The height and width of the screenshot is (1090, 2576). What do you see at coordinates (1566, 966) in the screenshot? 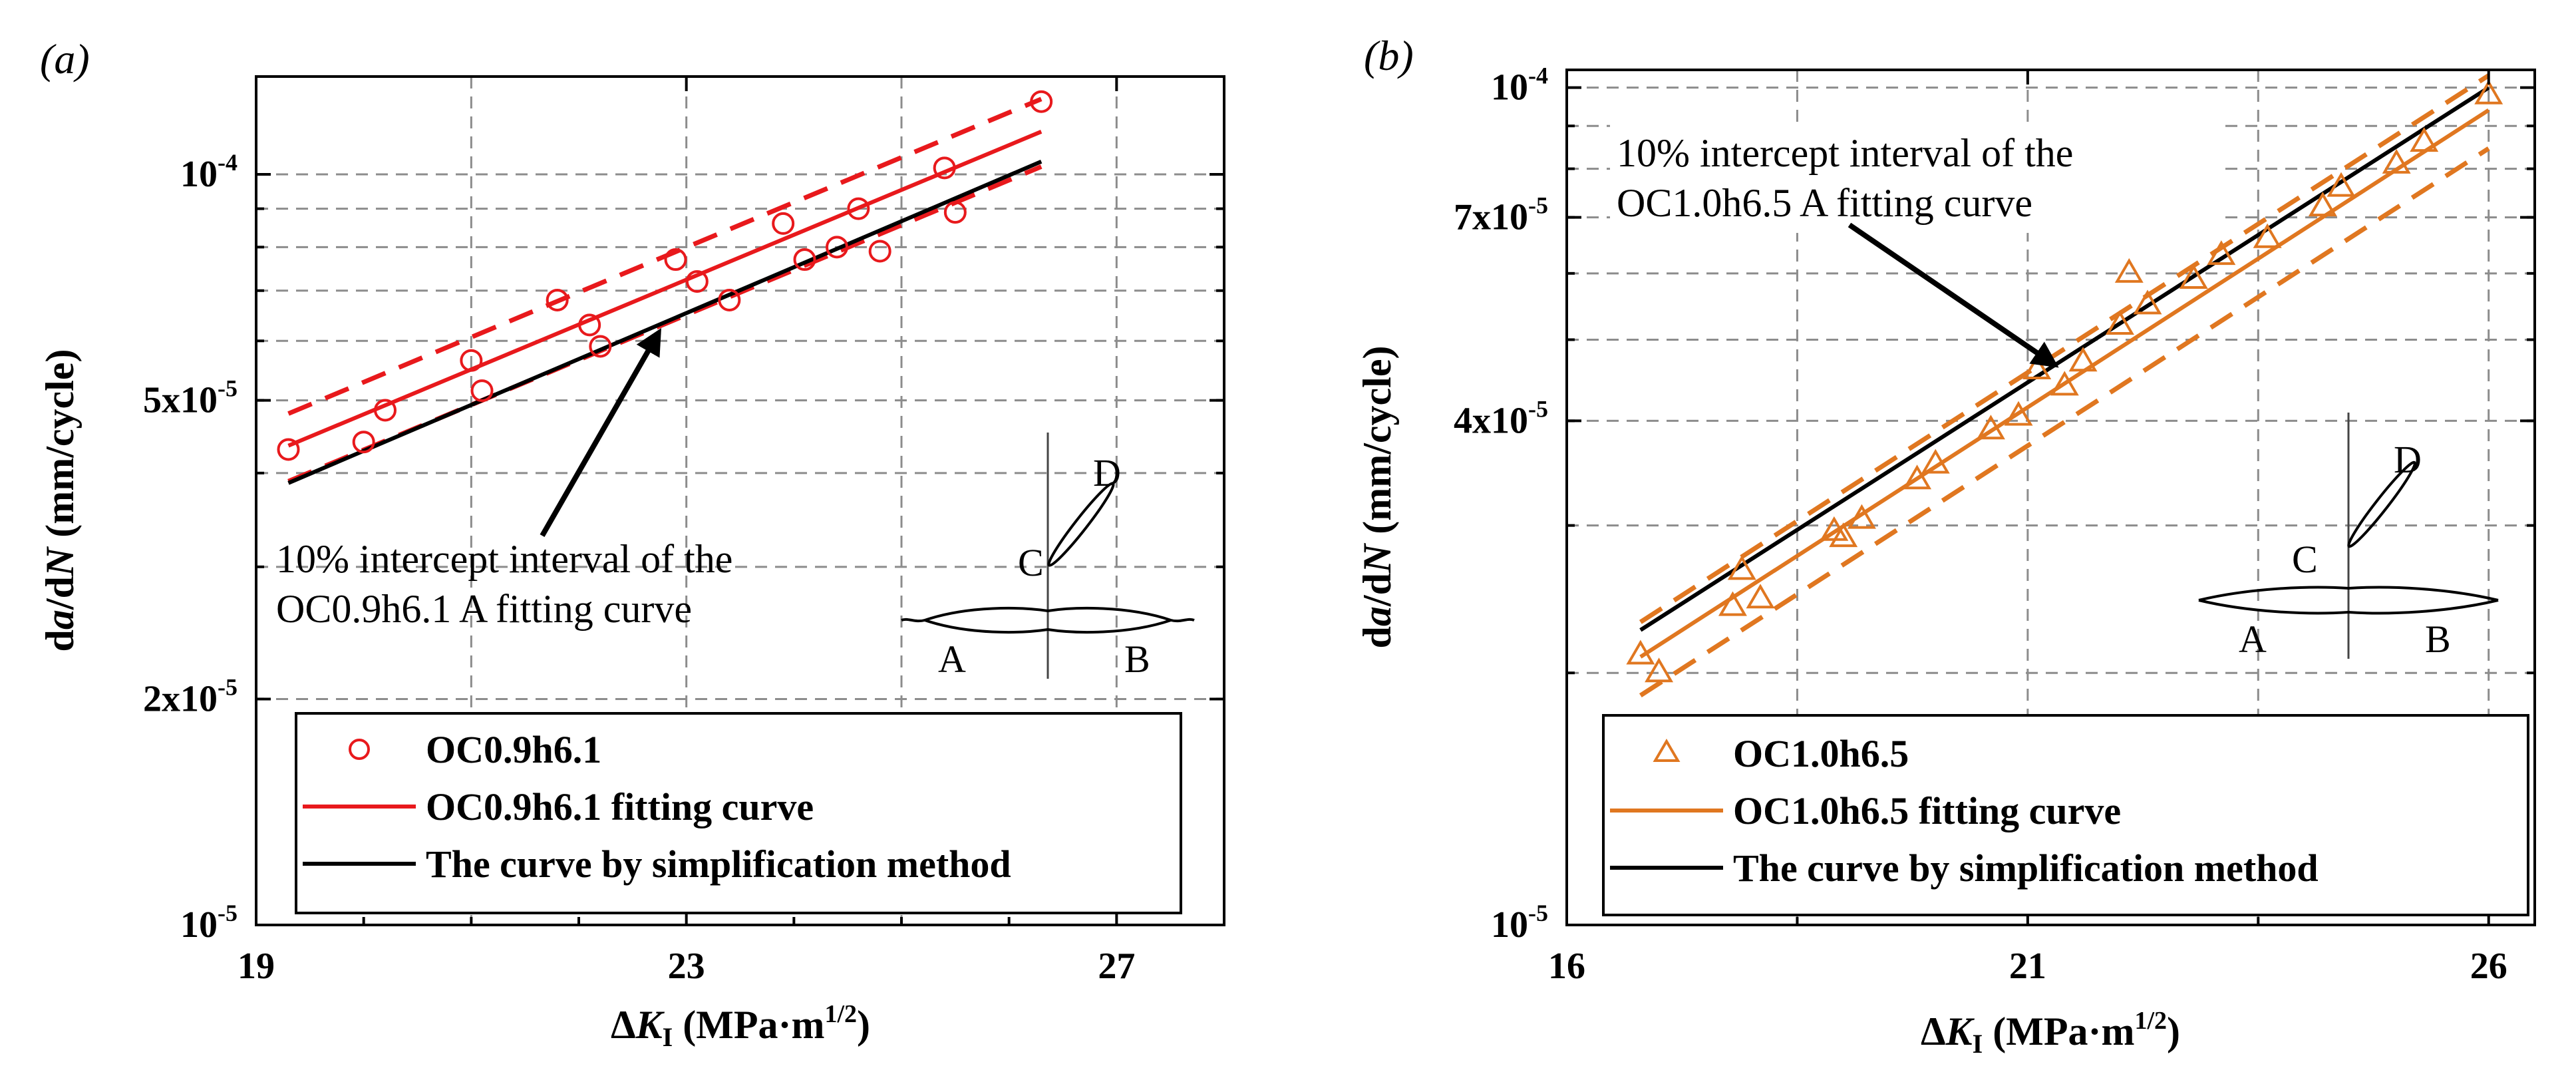
I see `x-tick-label: 16` at bounding box center [1566, 966].